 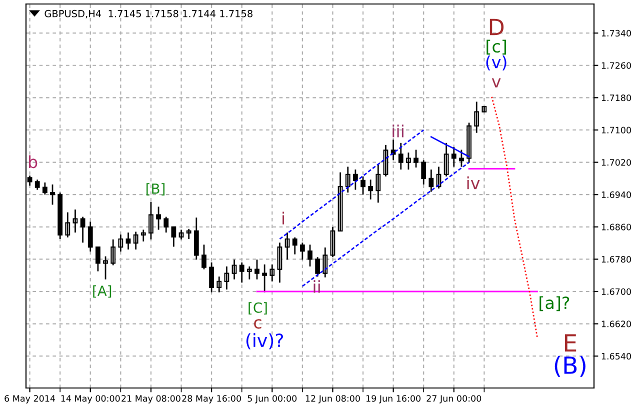 What do you see at coordinates (514, 217) in the screenshot?
I see `line-series` at bounding box center [514, 217].